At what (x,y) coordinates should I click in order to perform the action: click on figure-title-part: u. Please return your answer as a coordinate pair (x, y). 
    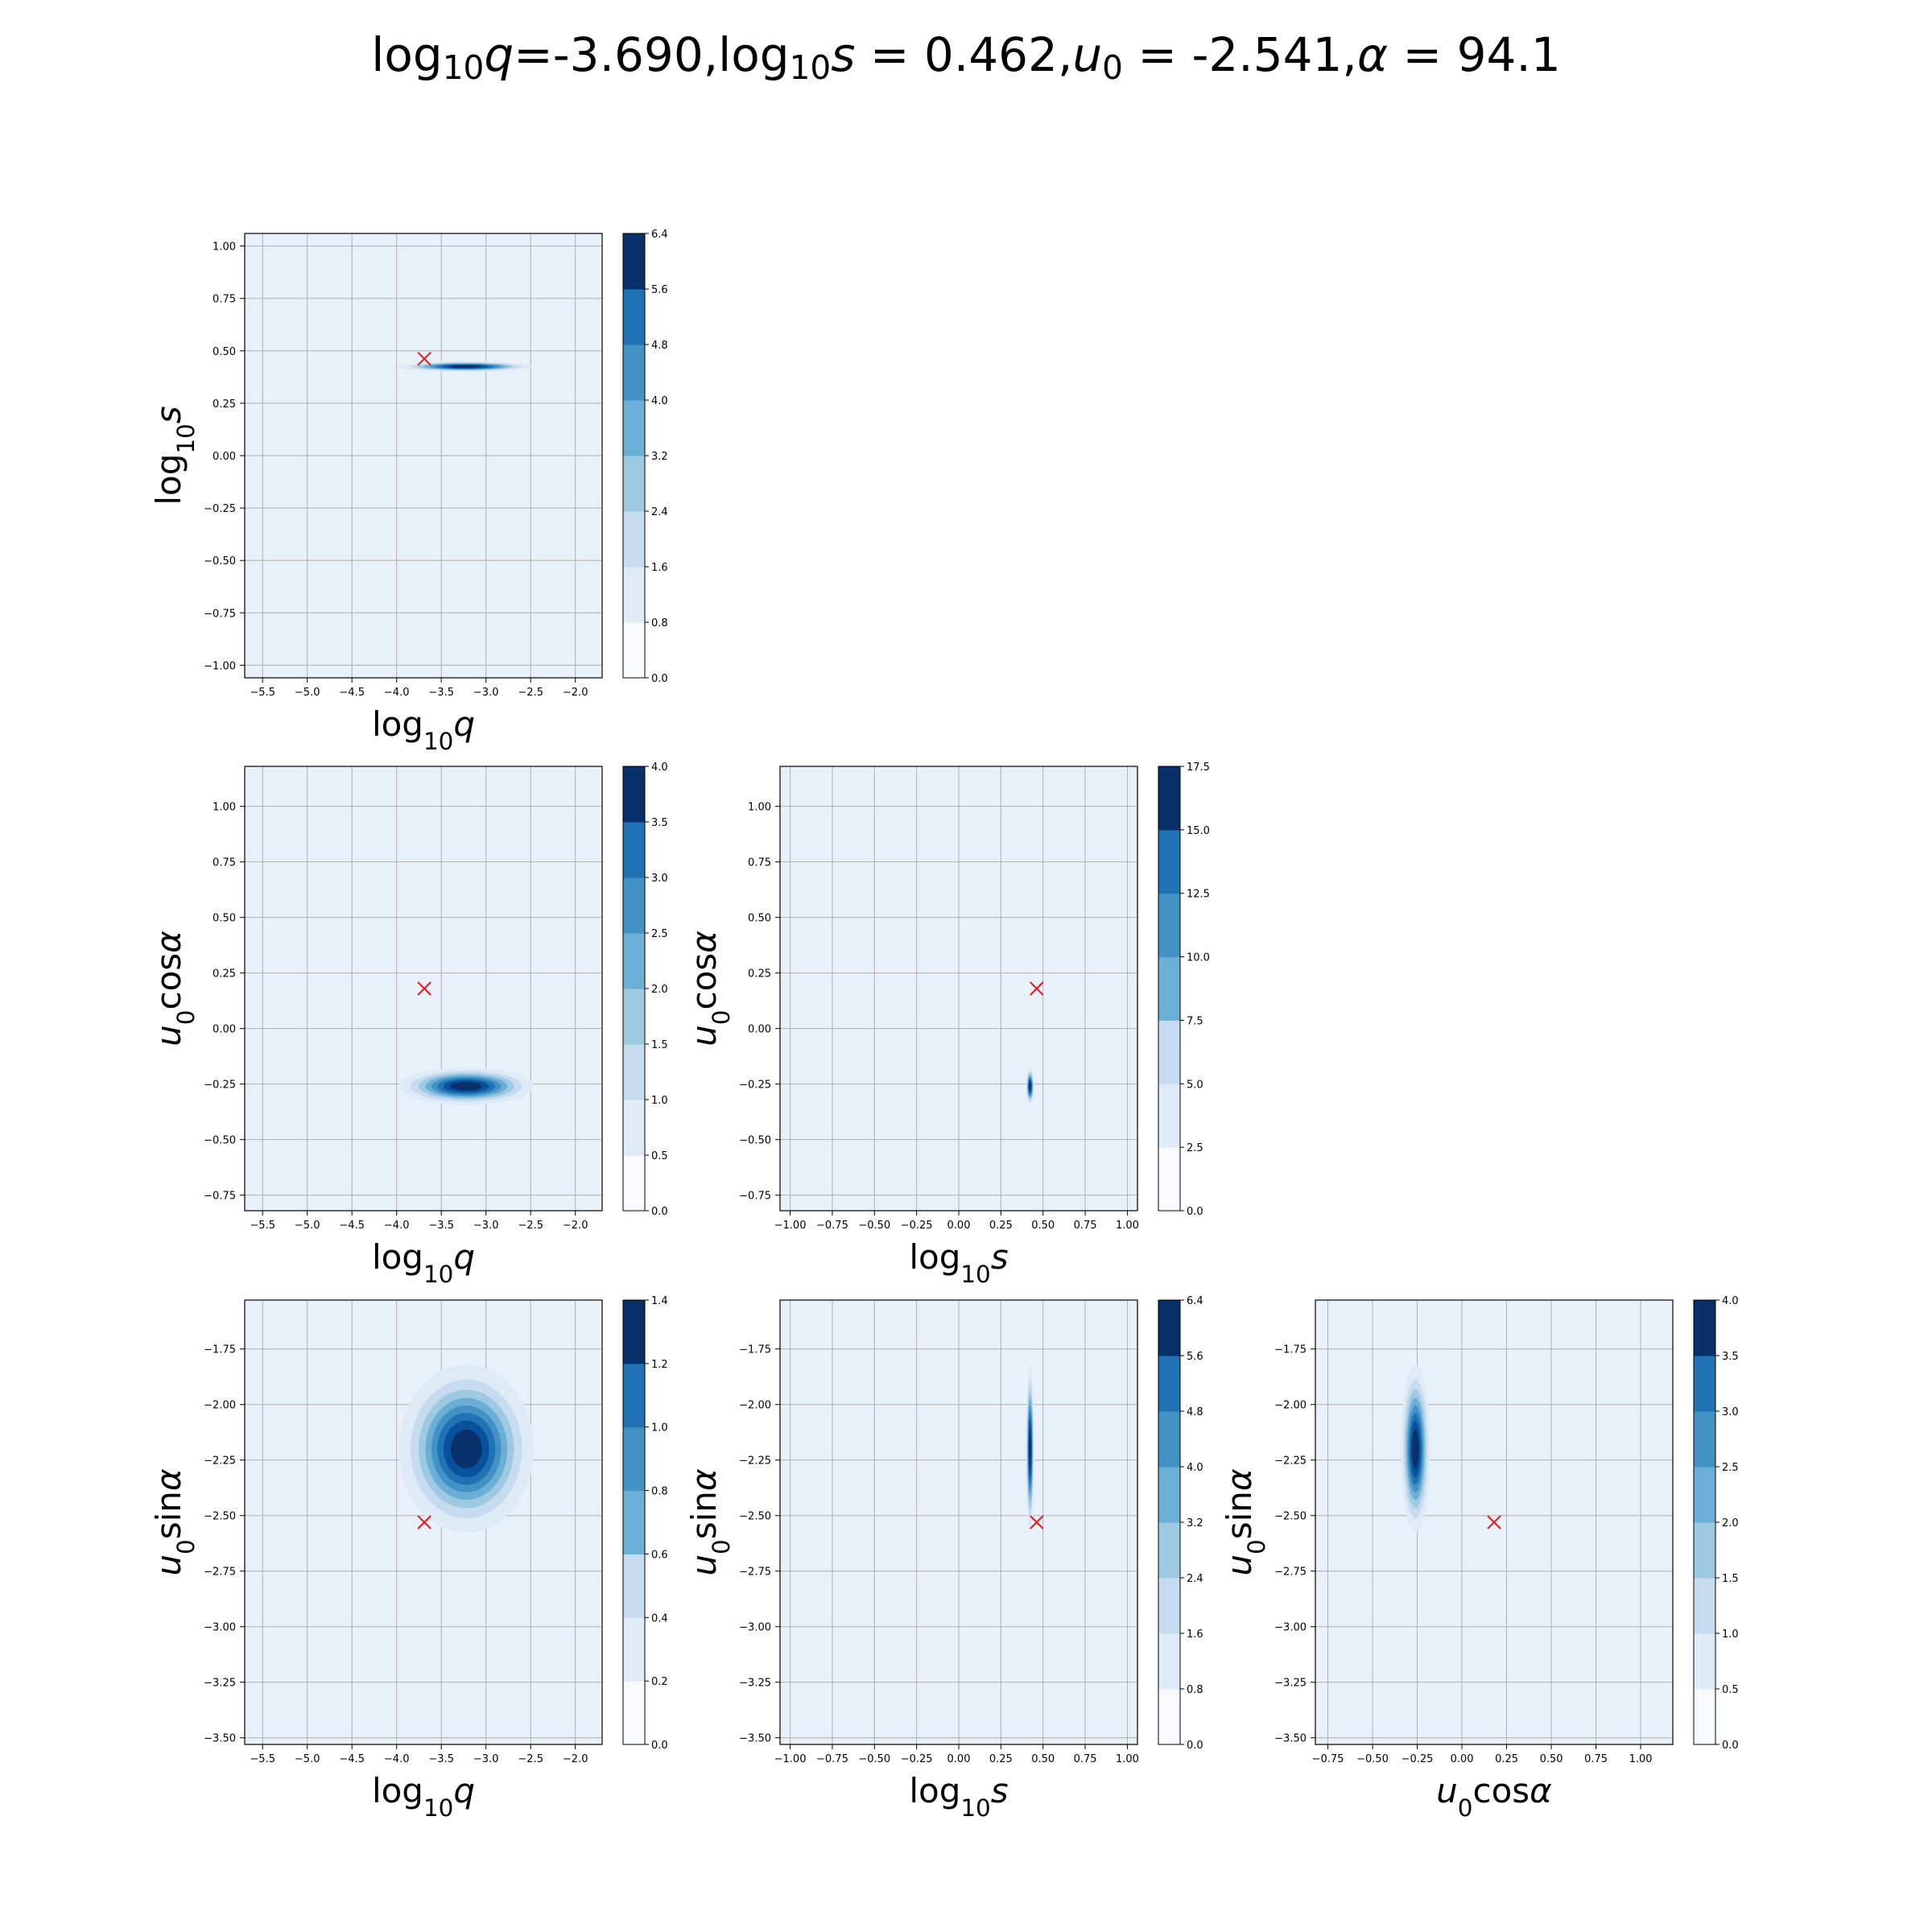
    Looking at the image, I should click on (1087, 54).